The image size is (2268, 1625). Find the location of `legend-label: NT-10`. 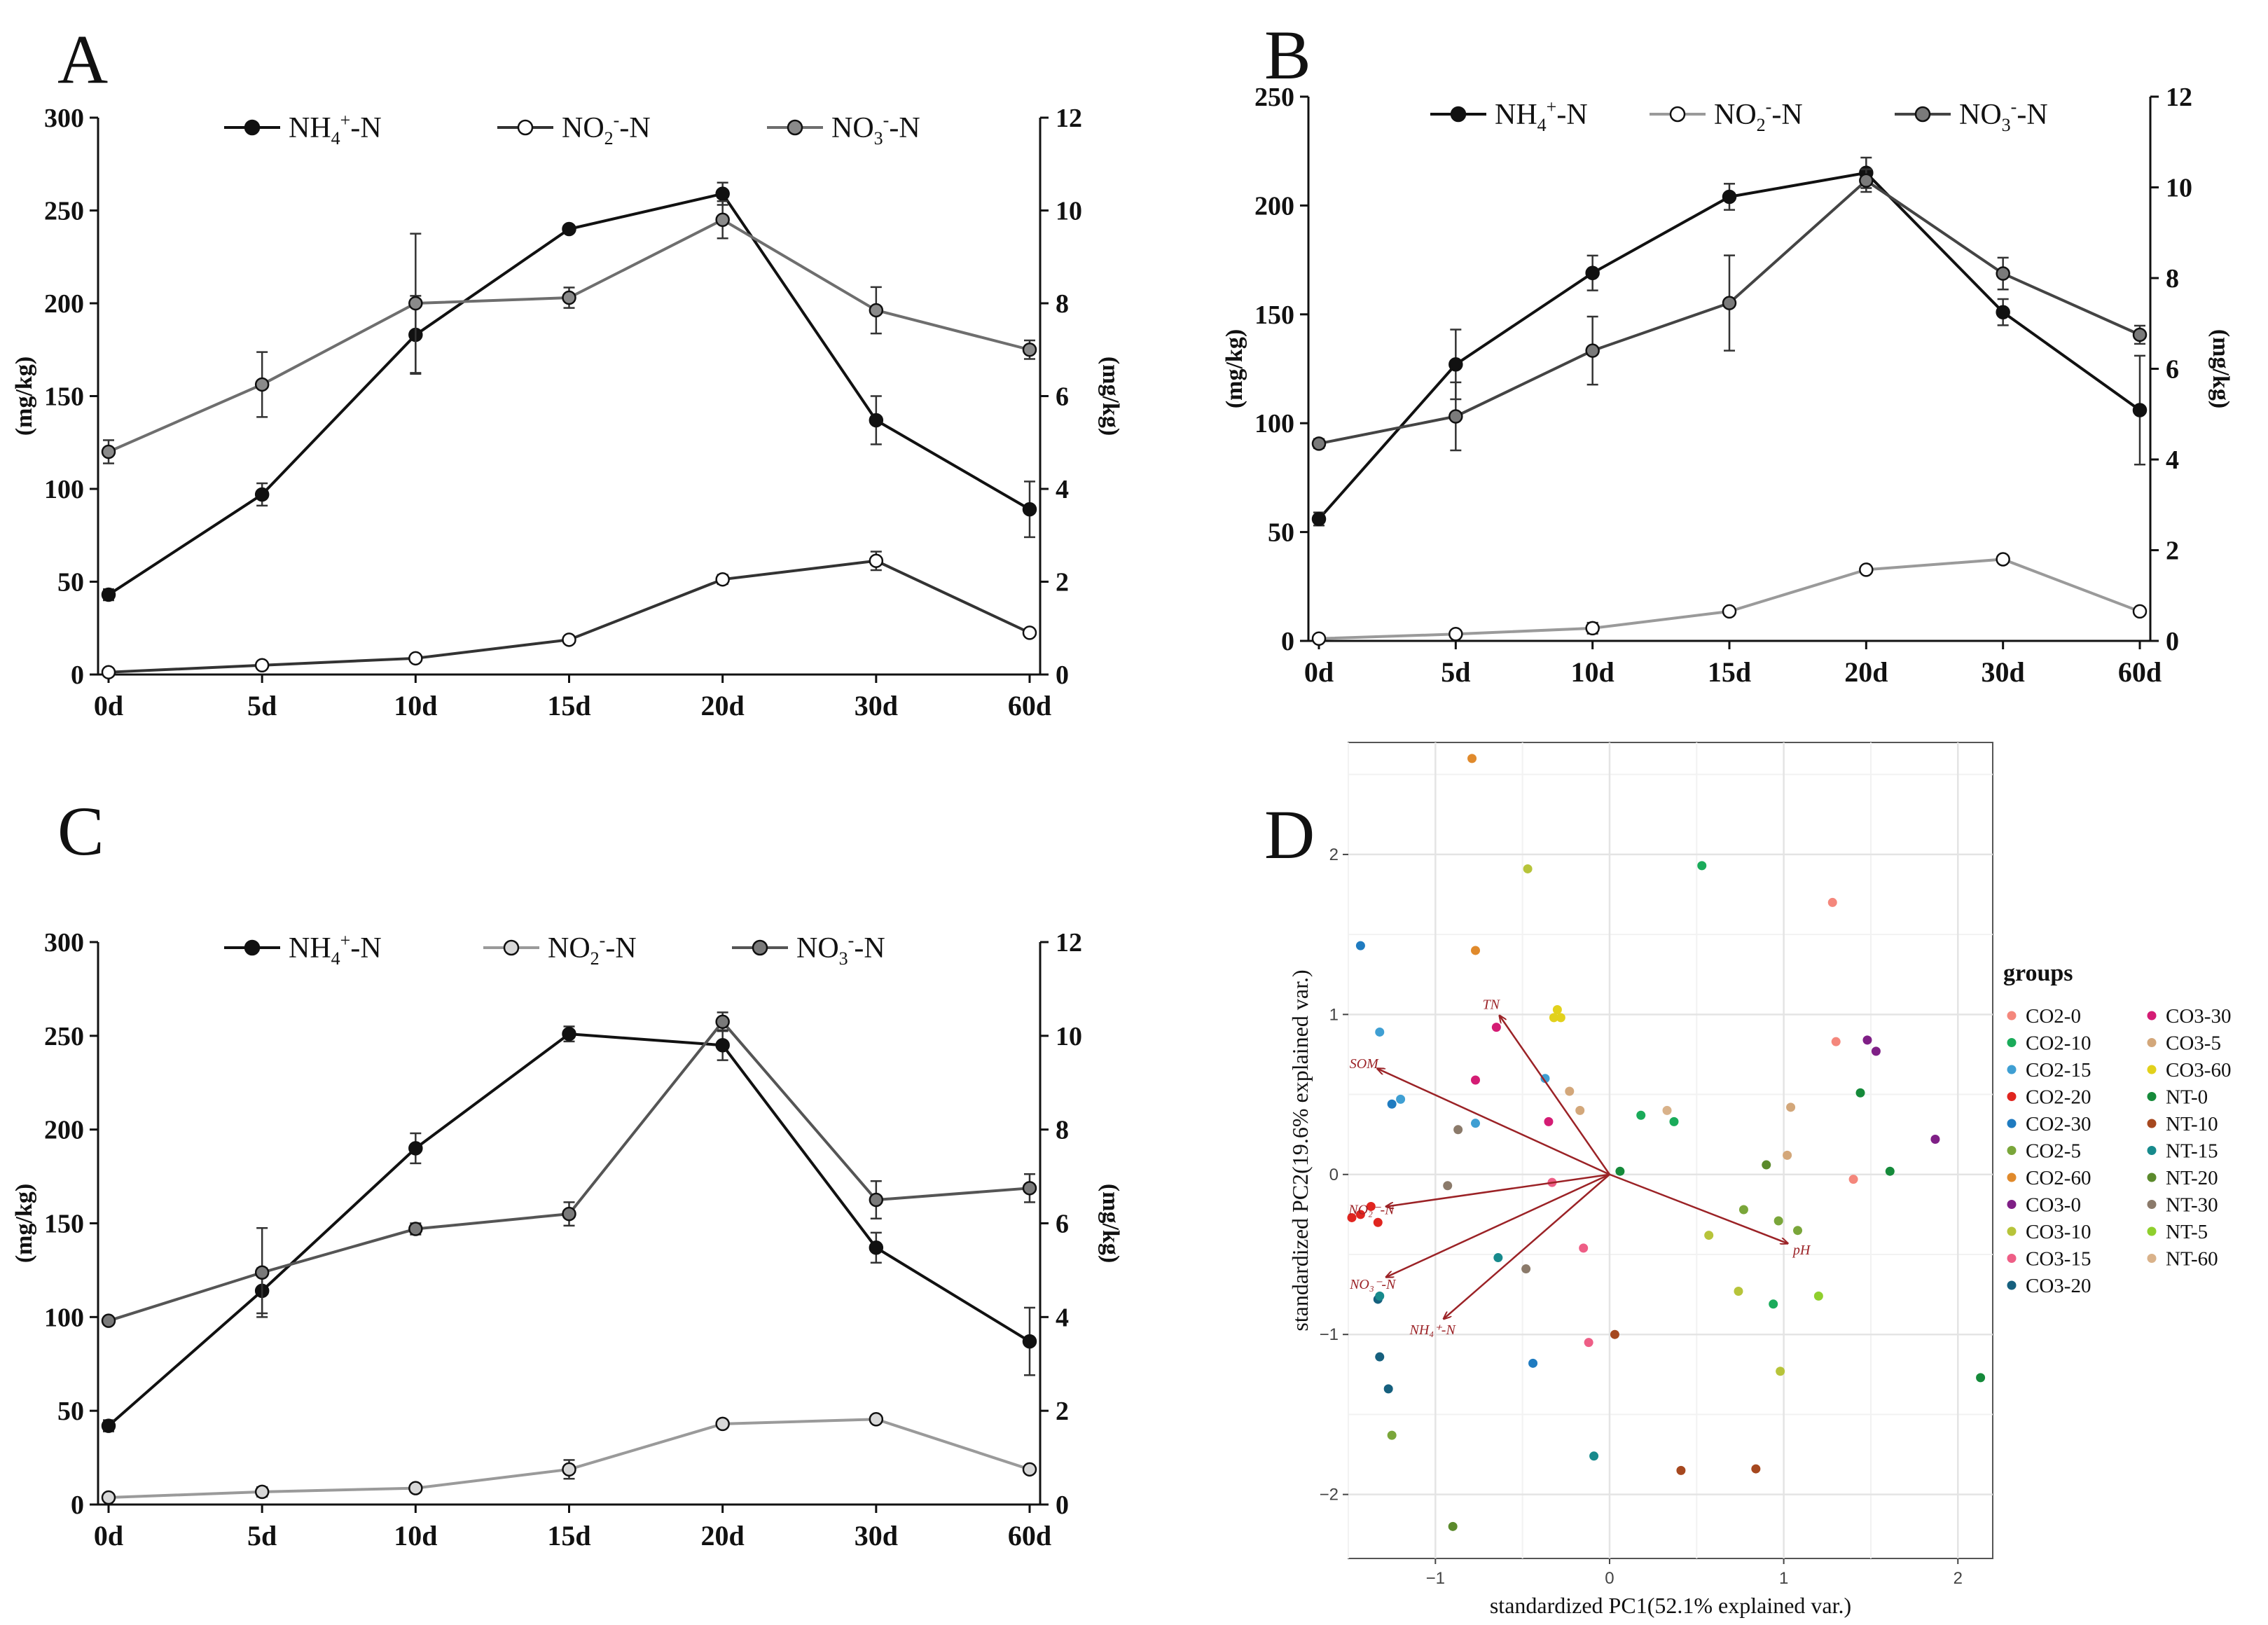

legend-label: NT-10 is located at coordinates (2192, 1124).